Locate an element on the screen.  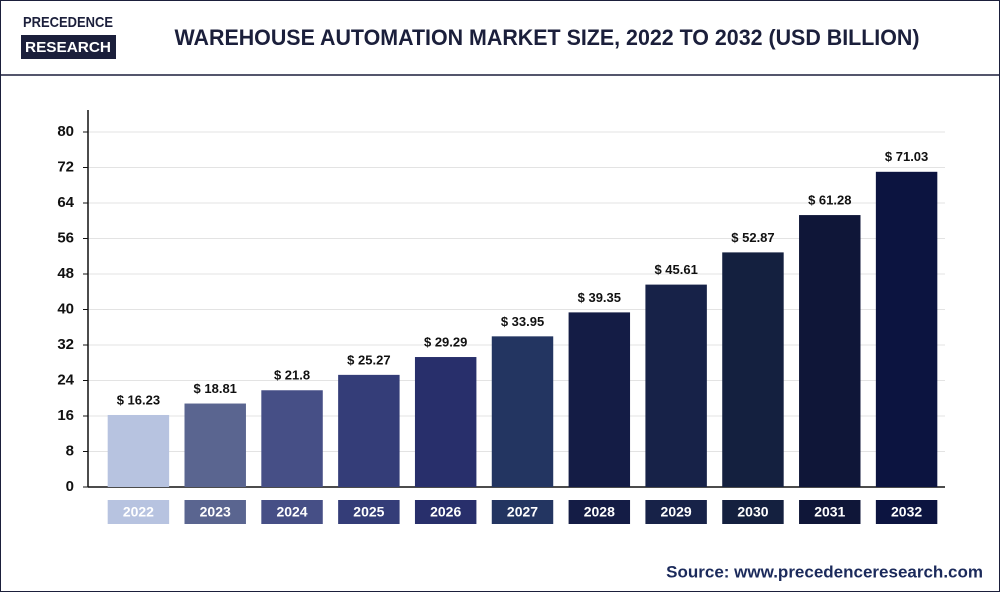
x-tick-label: 2022 is located at coordinates (138, 512).